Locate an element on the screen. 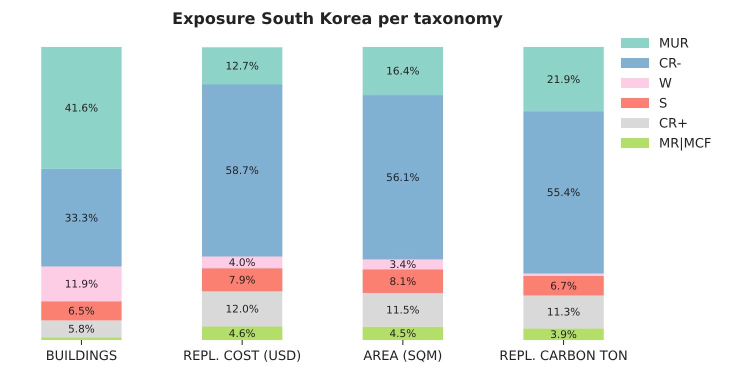 The height and width of the screenshot is (374, 745). x-tick-label: AREA (SQM) is located at coordinates (402, 356).